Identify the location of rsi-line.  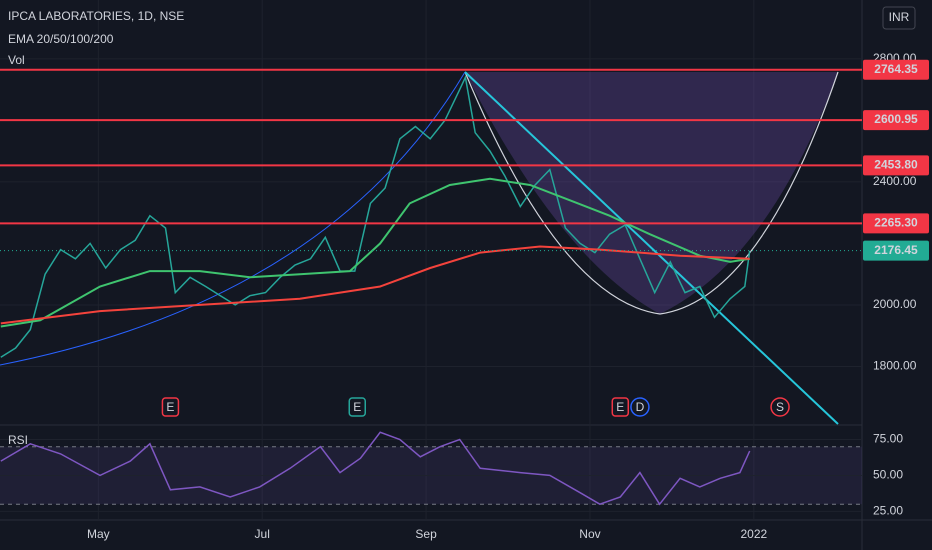
(375, 468).